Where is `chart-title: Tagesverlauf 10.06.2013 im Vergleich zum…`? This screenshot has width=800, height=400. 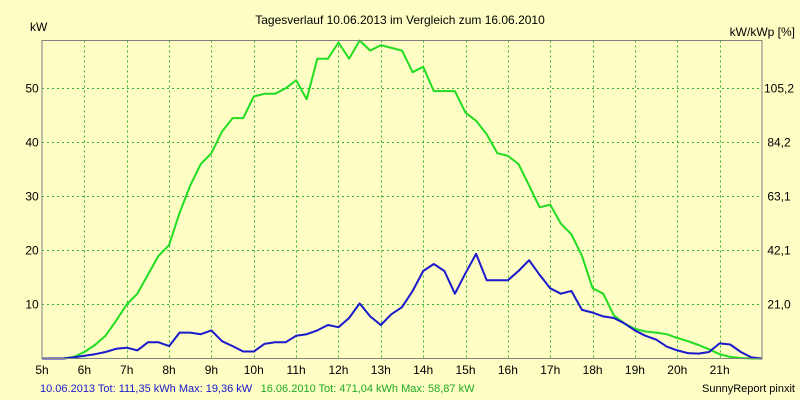 chart-title: Tagesverlauf 10.06.2013 im Vergleich zum… is located at coordinates (400, 20).